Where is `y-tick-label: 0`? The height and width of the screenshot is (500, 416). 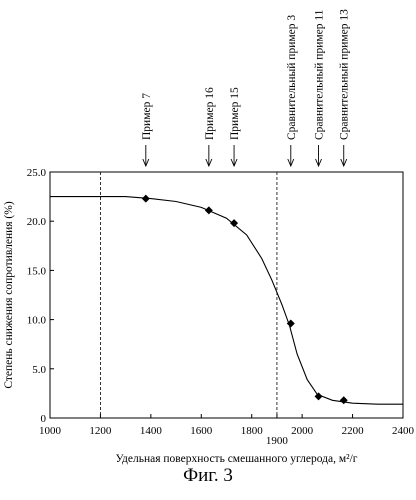 y-tick-label: 0 is located at coordinates (44, 419).